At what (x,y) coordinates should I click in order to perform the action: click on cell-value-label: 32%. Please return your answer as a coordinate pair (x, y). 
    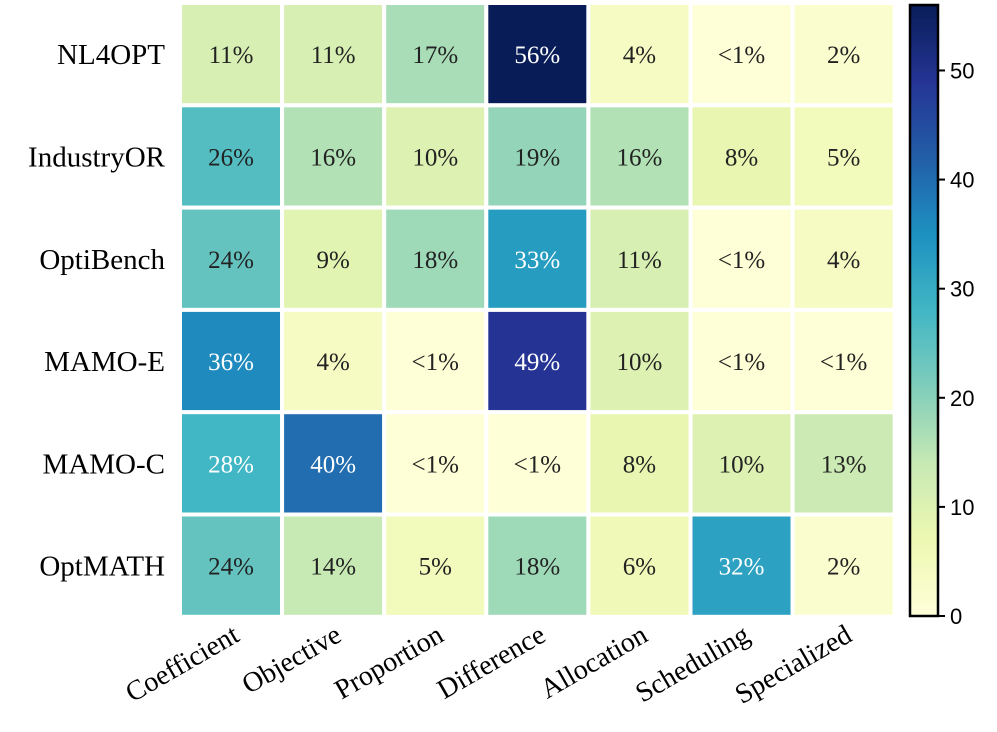
    Looking at the image, I should click on (742, 567).